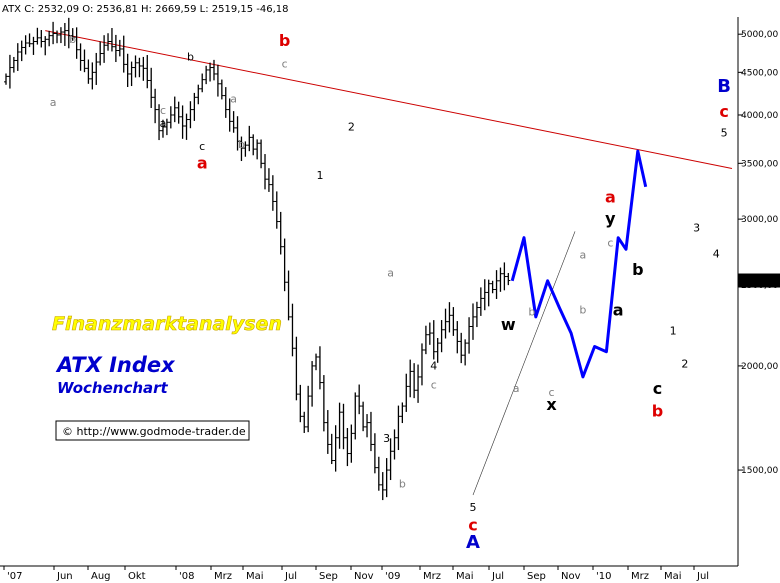  I want to click on wave-label: y, so click(610, 218).